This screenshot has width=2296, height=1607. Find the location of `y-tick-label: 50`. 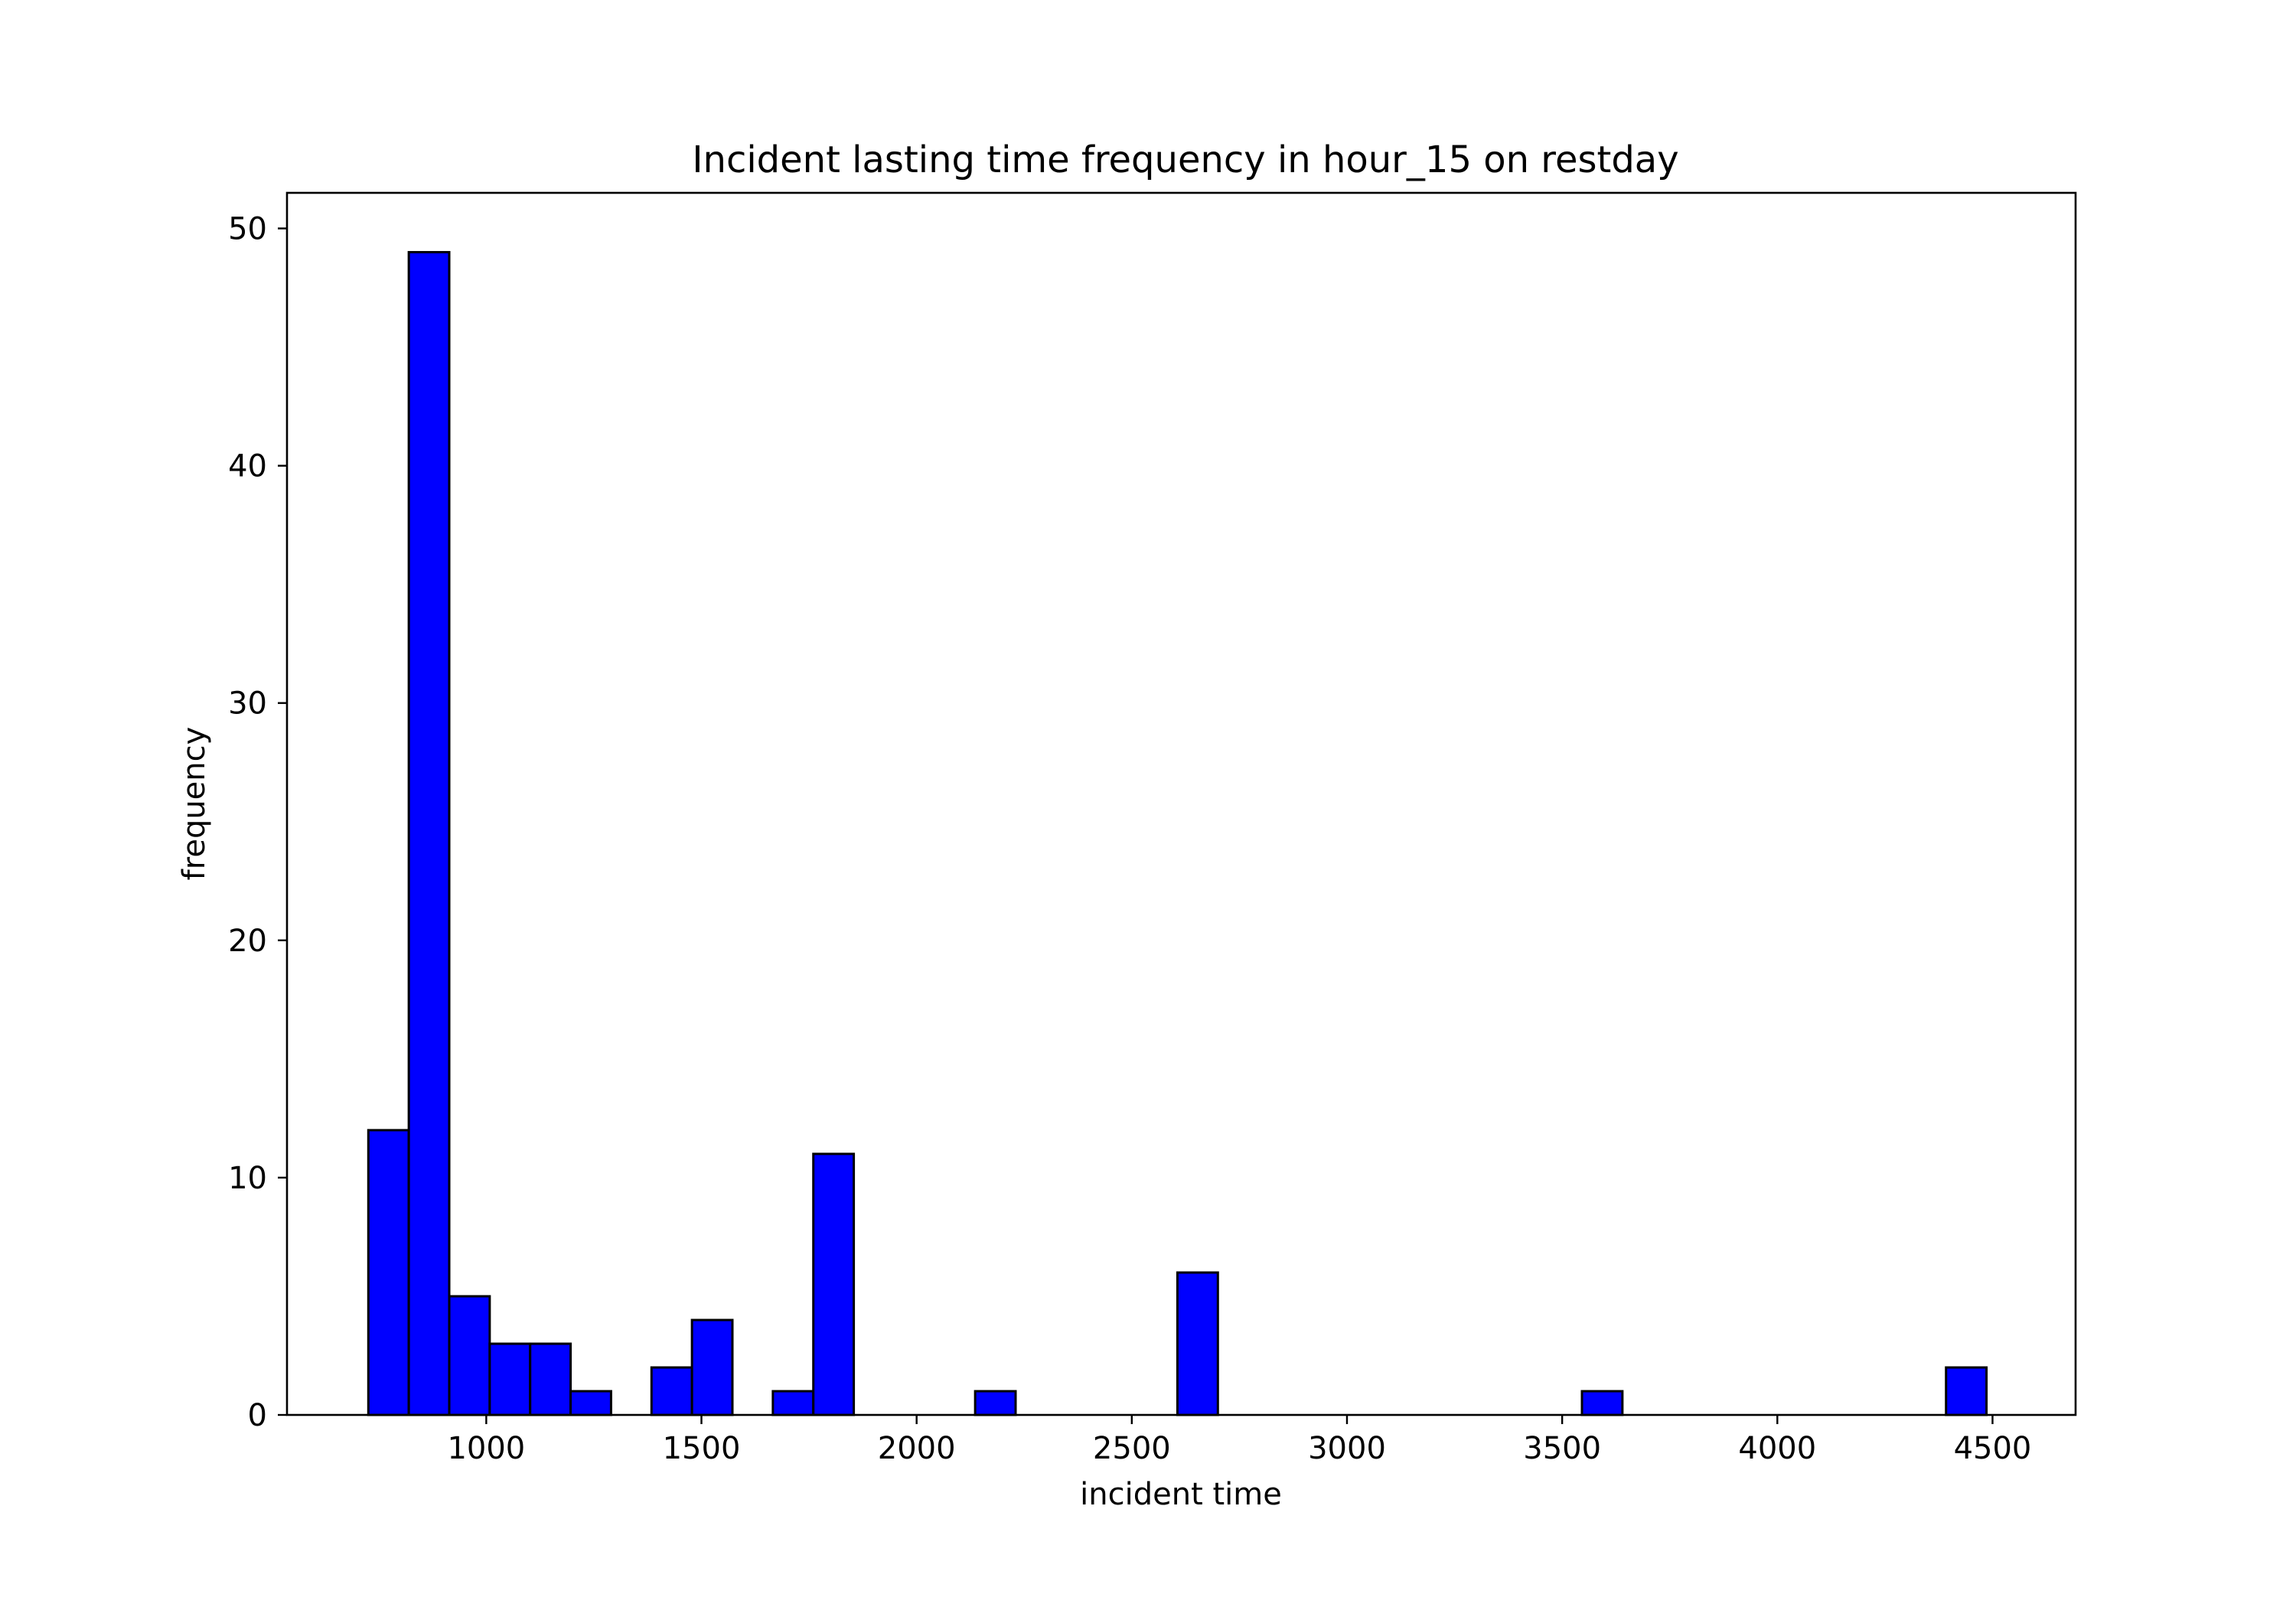

y-tick-label: 50 is located at coordinates (247, 229).